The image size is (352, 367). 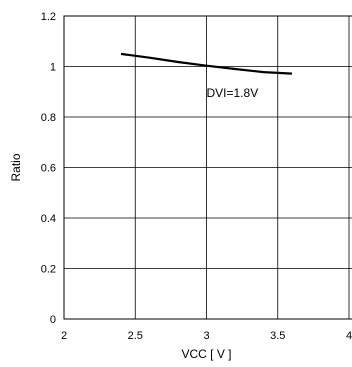 I want to click on series-line, so click(x=206, y=63).